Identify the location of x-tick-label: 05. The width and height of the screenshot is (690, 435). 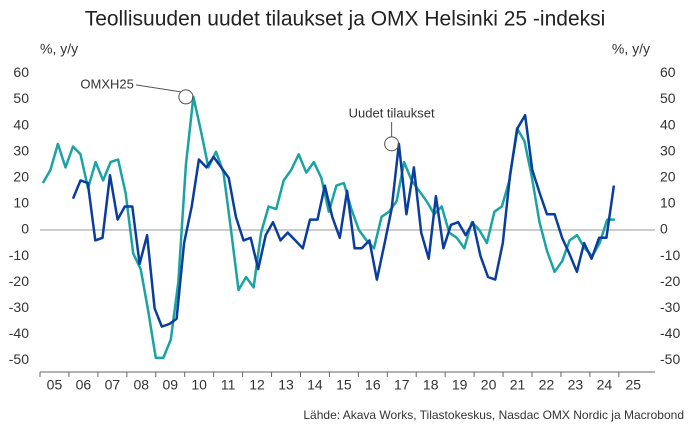
(55, 385).